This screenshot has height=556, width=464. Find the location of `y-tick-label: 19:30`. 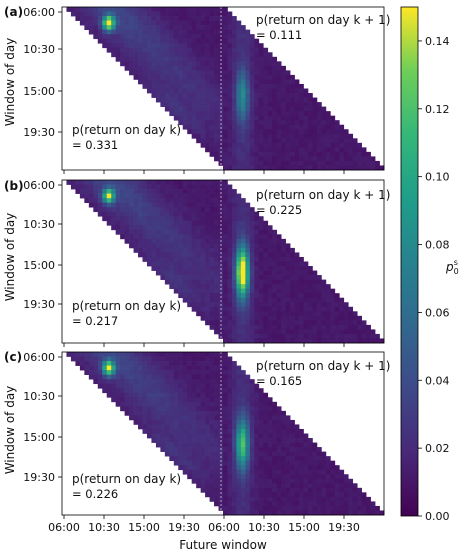

y-tick-label: 19:30 is located at coordinates (39, 304).